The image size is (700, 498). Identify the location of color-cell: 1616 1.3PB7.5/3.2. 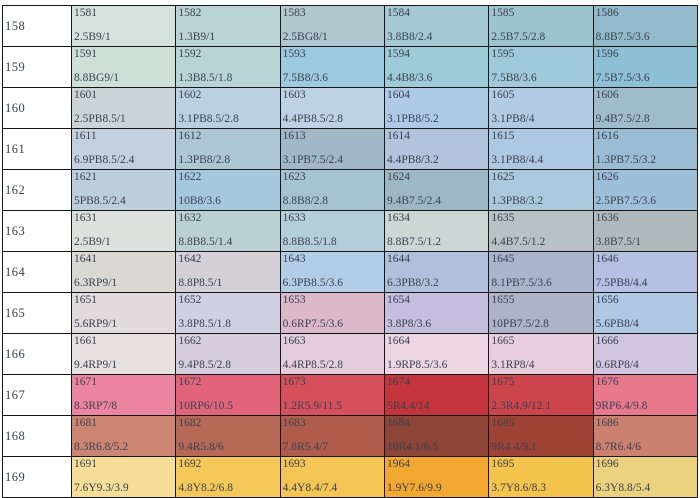
(645, 149).